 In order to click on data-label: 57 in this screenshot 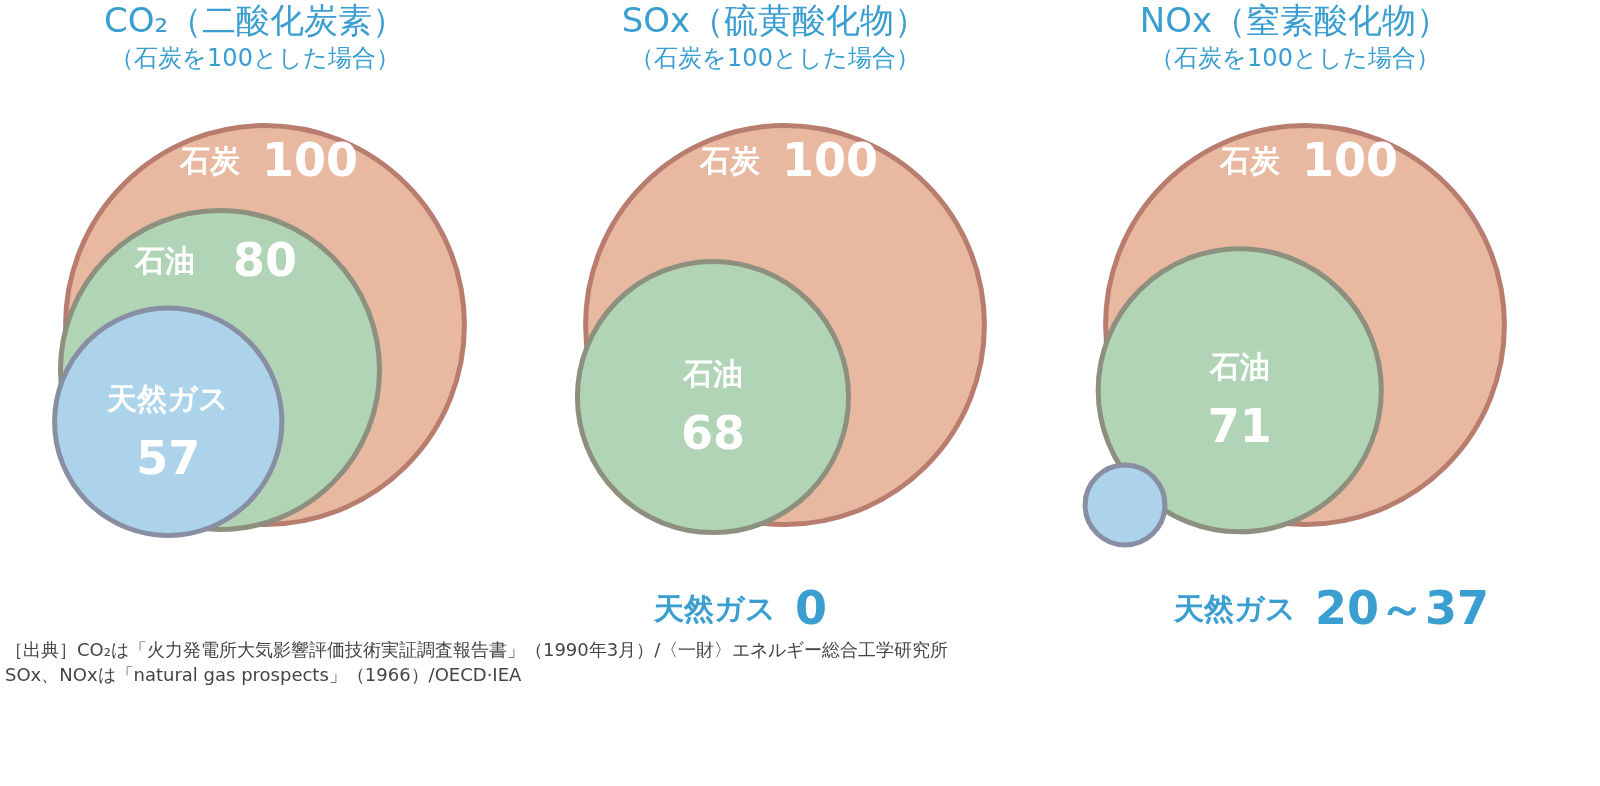, I will do `click(168, 457)`.